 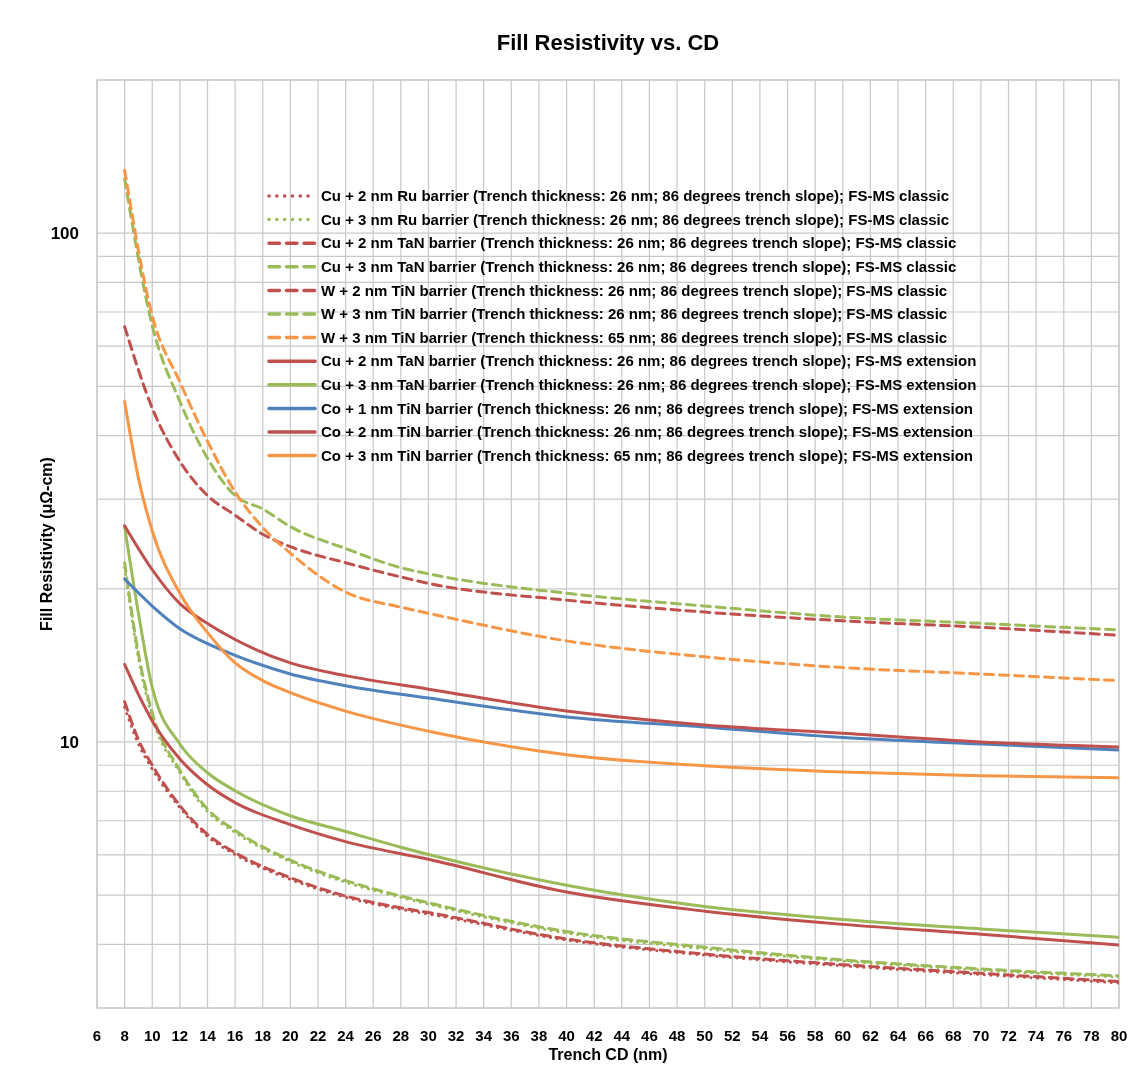 What do you see at coordinates (1091, 1035) in the screenshot?
I see `x-tick-label: 78` at bounding box center [1091, 1035].